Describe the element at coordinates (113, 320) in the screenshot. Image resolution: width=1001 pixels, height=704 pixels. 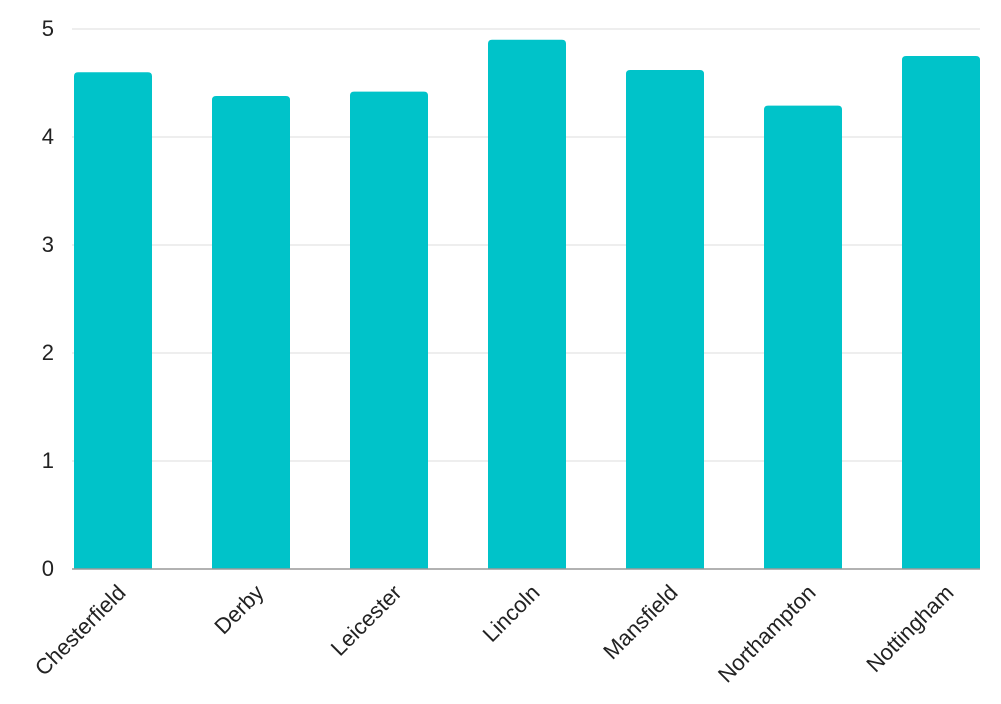
I see `bar-chesterfield` at that location.